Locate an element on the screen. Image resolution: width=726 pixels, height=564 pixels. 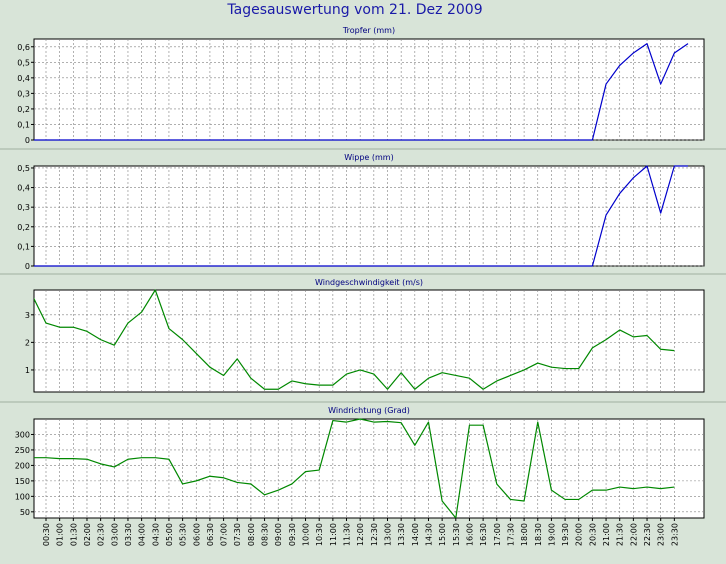
x-tick-label: 00:30 is located at coordinates (46, 534).